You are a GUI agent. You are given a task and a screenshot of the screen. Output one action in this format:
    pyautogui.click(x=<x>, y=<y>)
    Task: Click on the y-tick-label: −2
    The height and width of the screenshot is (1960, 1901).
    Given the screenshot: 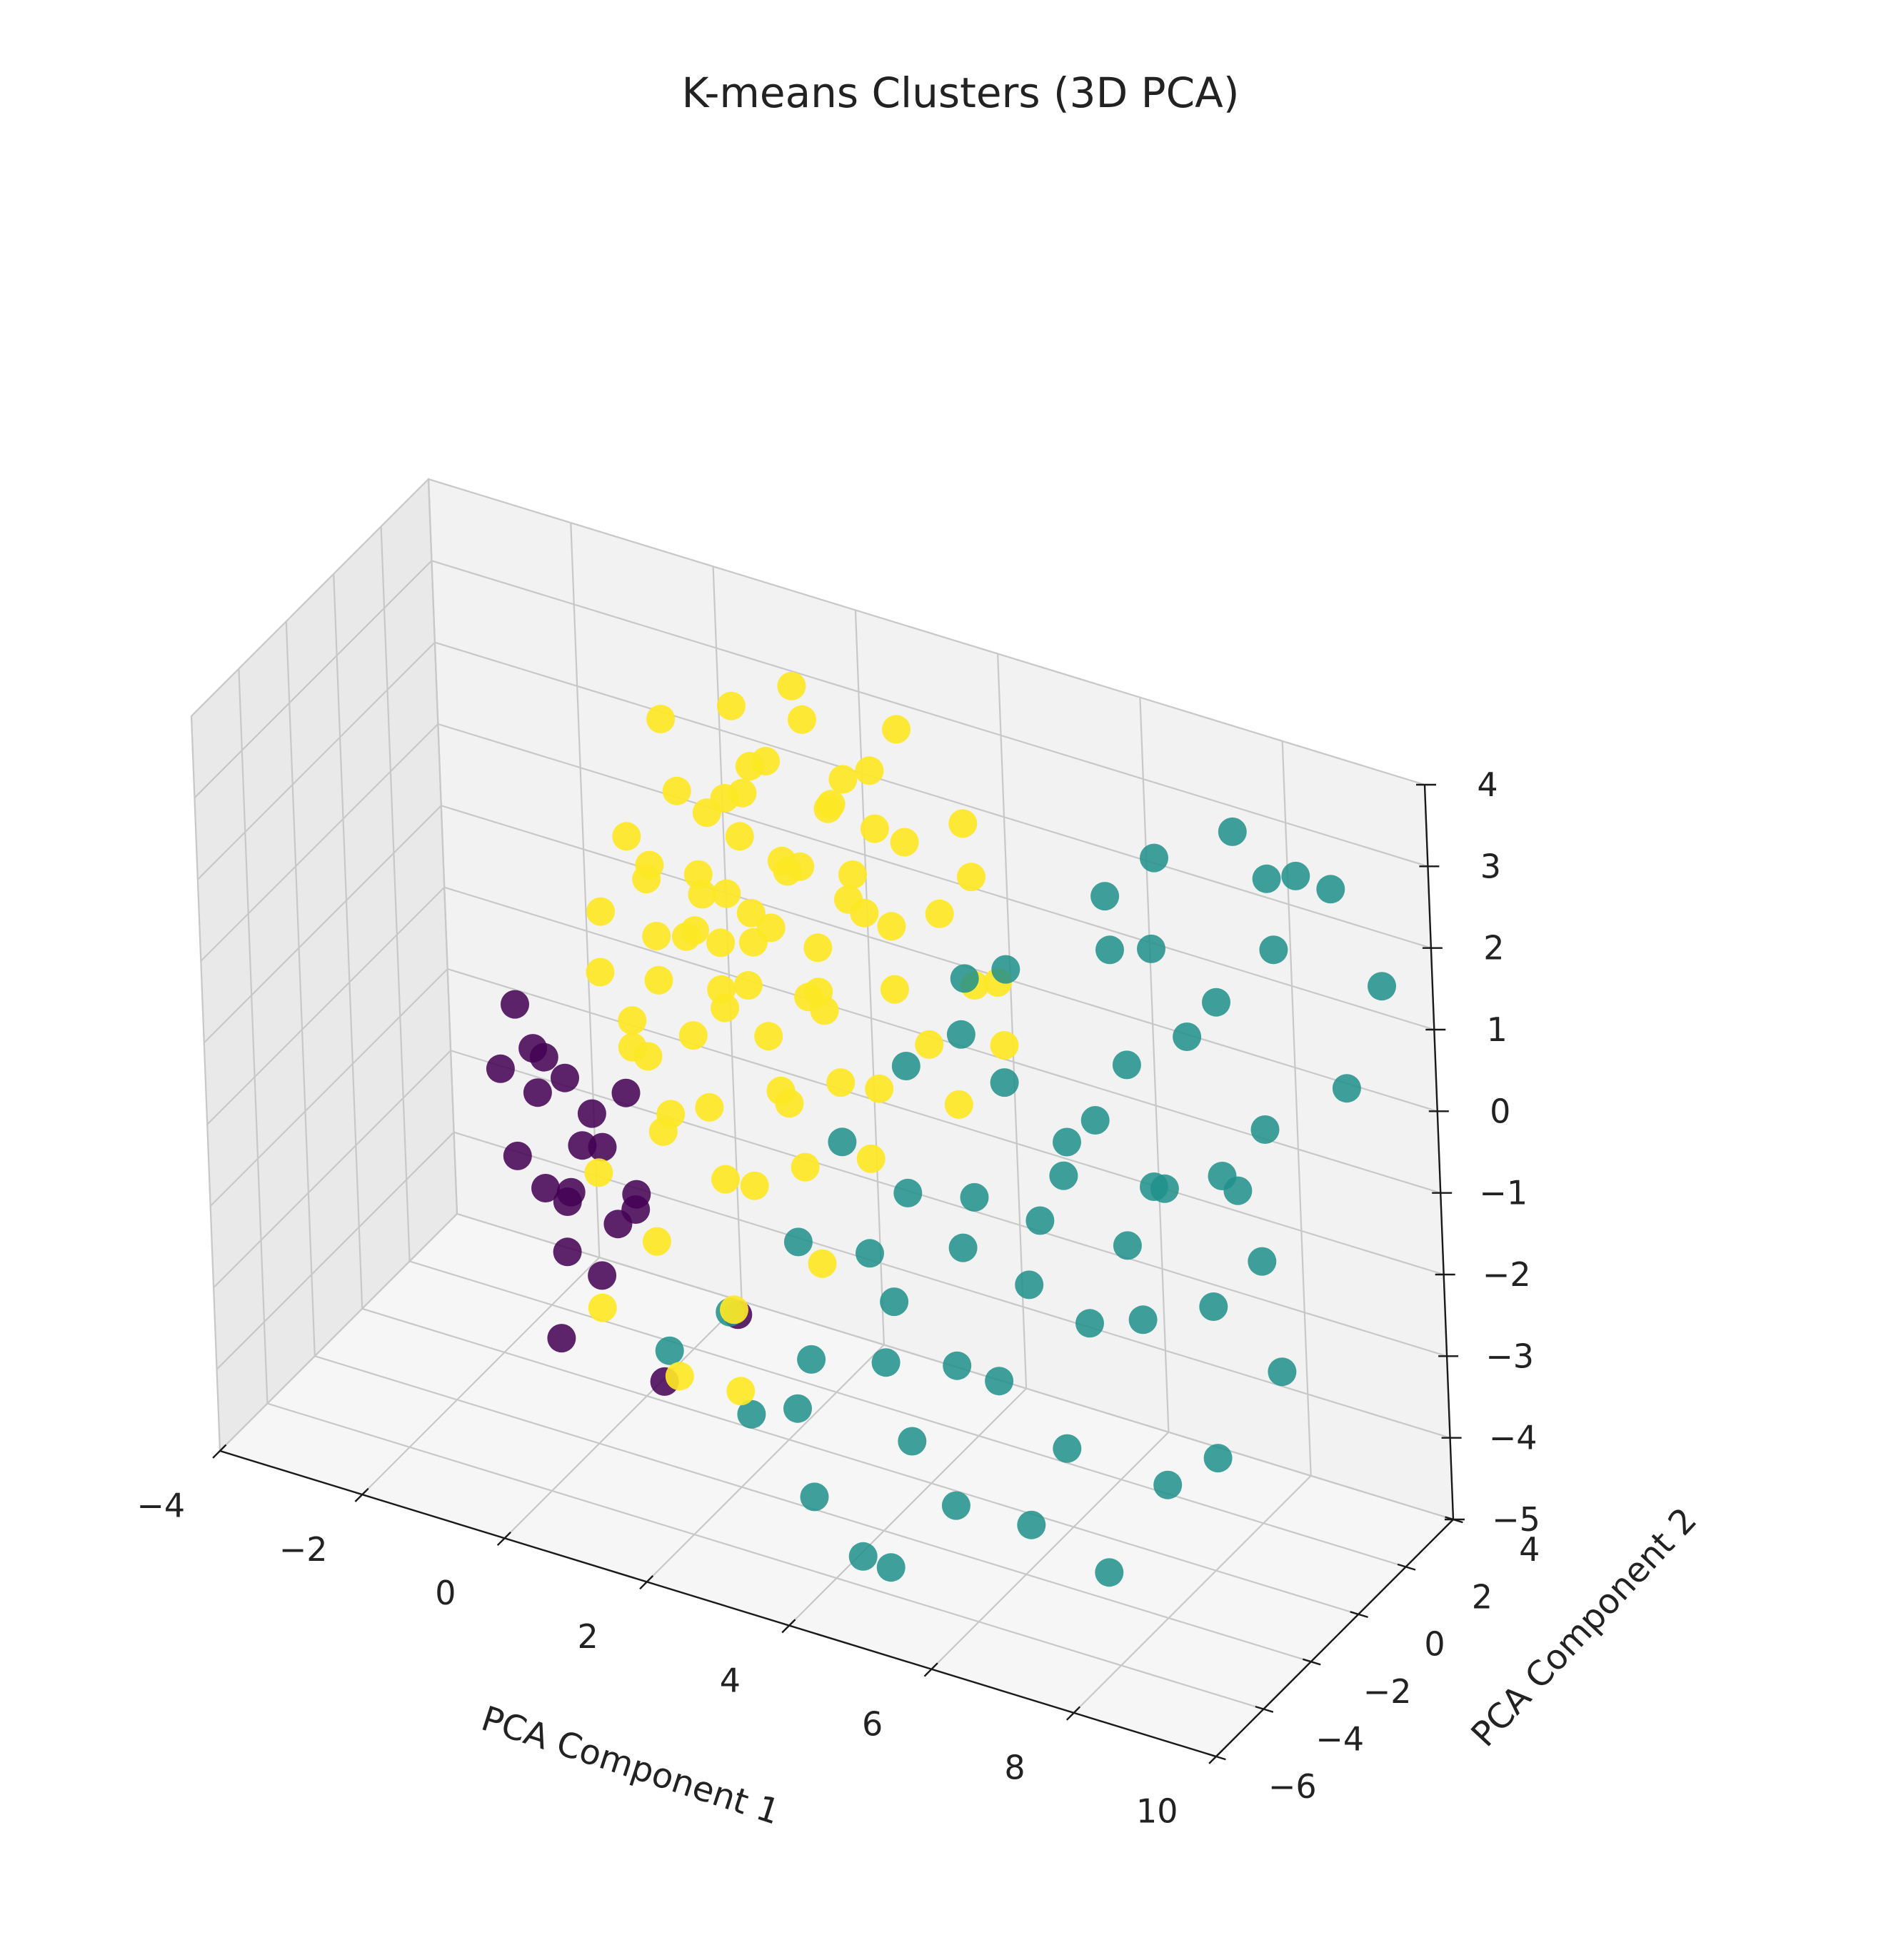 What is the action you would take?
    pyautogui.click(x=1387, y=1691)
    